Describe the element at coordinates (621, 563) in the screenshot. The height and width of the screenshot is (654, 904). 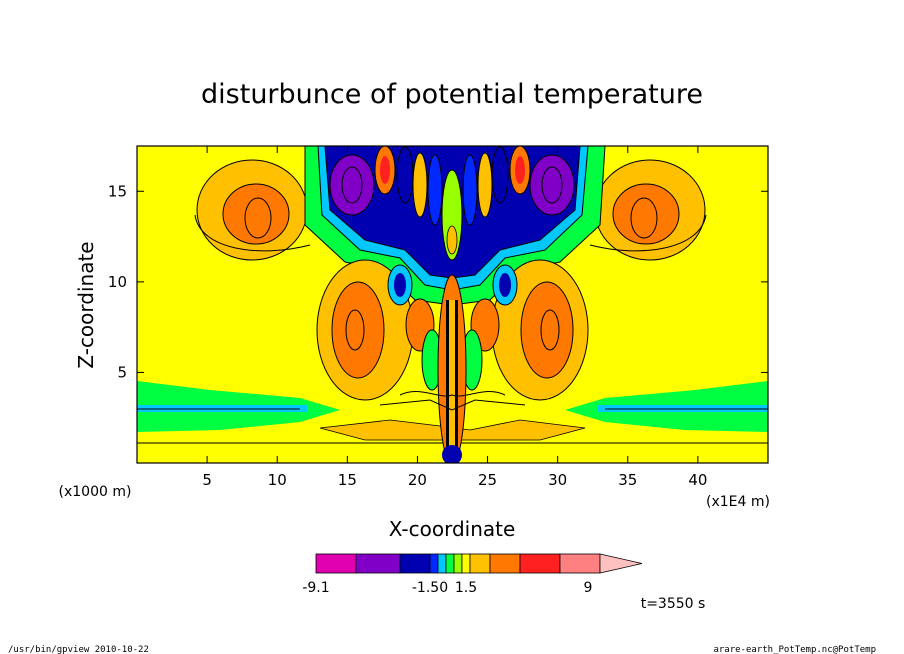
I see `colorbar-arrow` at that location.